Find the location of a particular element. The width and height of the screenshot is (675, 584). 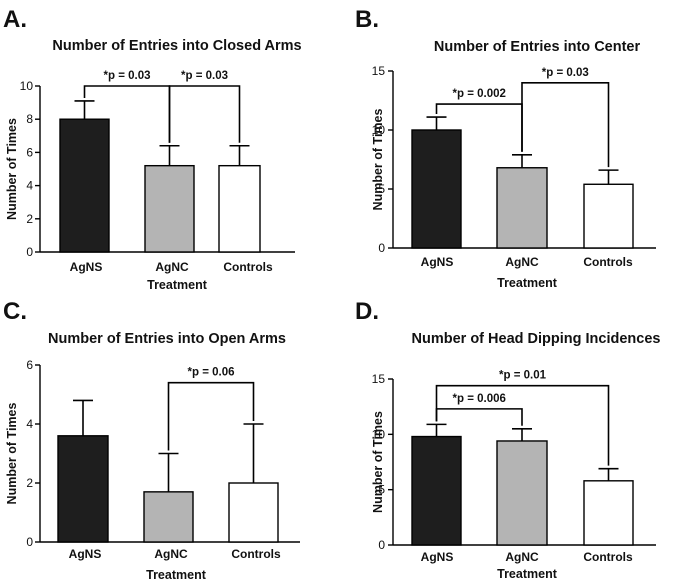

panel-label: D. is located at coordinates (367, 311).